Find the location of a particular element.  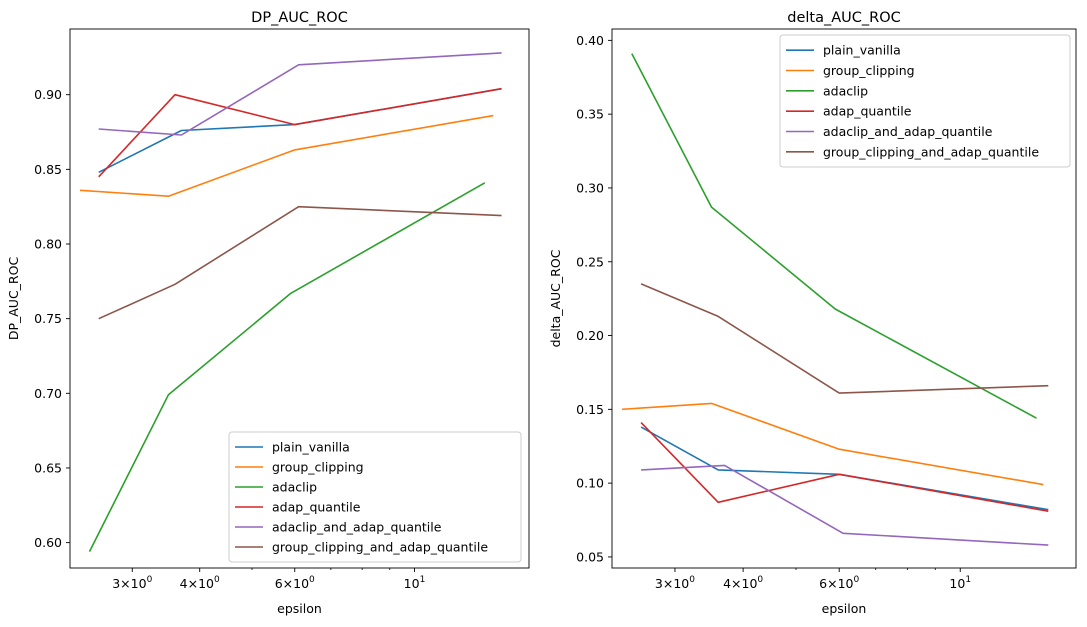

y-tick-label: 0.70 is located at coordinates (48, 393).